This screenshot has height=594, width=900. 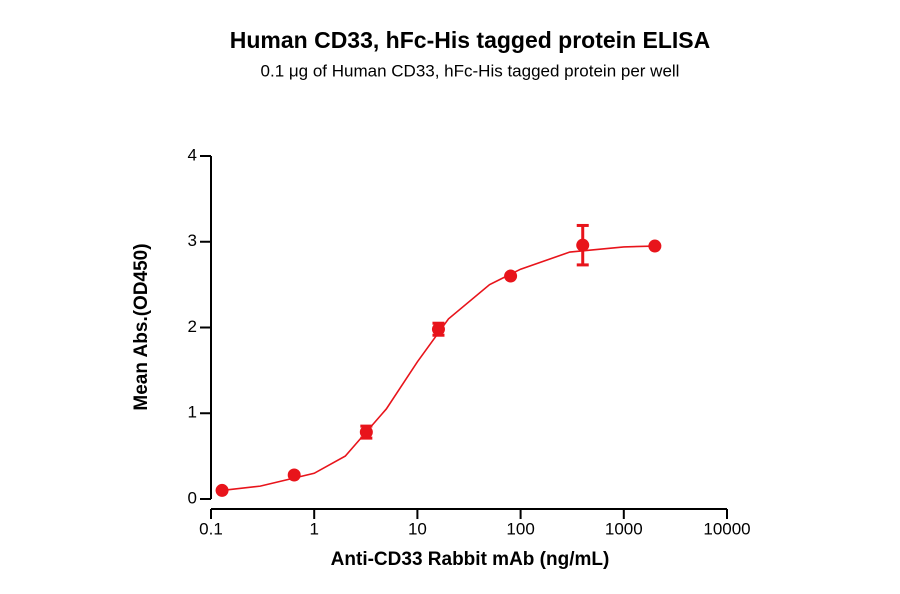 What do you see at coordinates (470, 40) in the screenshot?
I see `chart-title: Human CD33, hFc-His tagged protein ELISA` at bounding box center [470, 40].